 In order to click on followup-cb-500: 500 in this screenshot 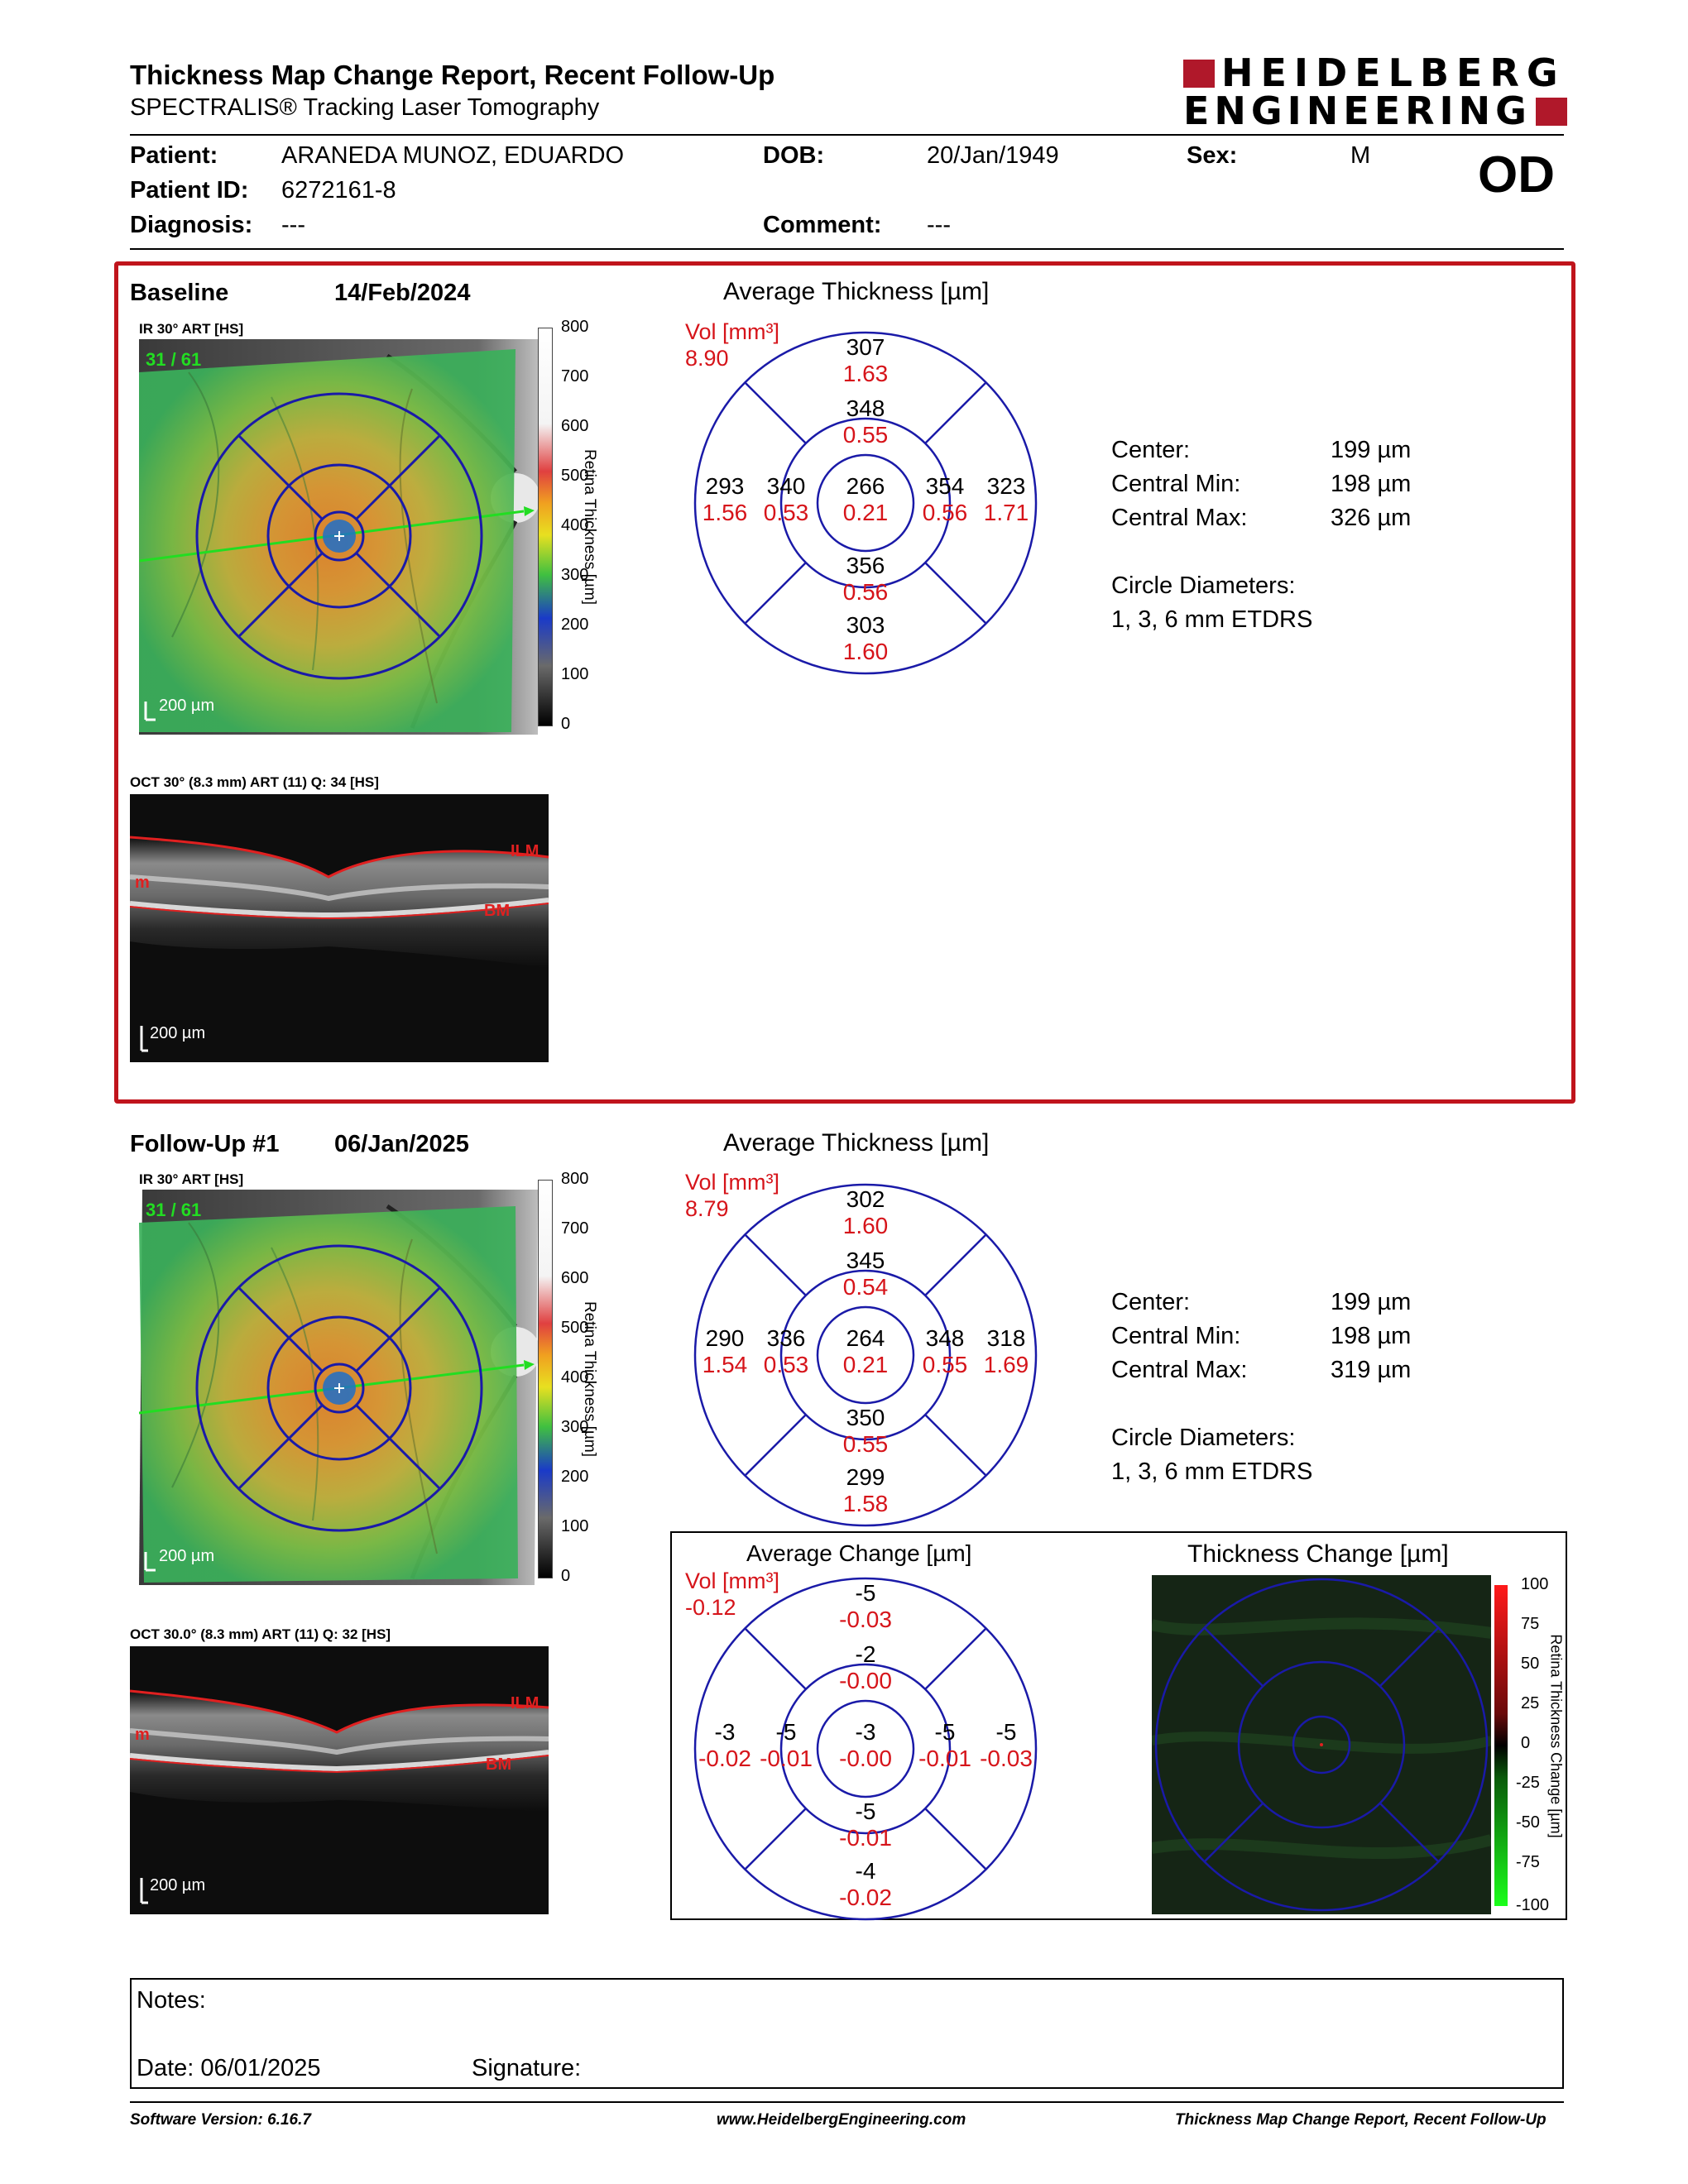, I will do `click(575, 1328)`.